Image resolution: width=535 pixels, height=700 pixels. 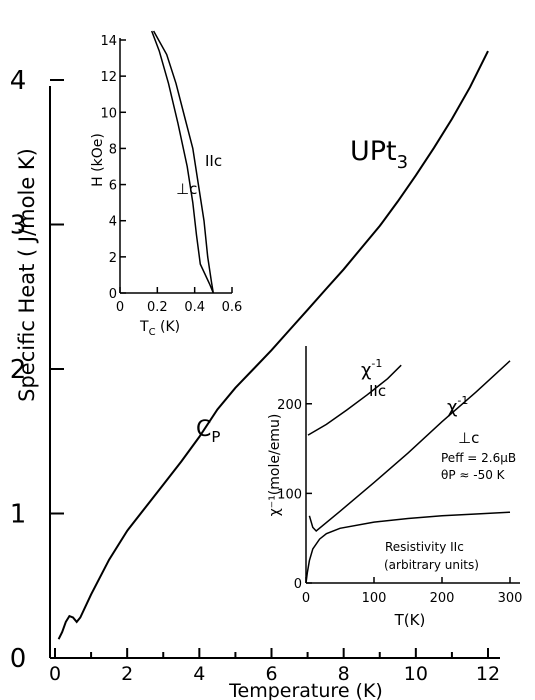 What do you see at coordinates (194, 307) in the screenshot?
I see `inset1-x-tick-label: 0.4` at bounding box center [194, 307].